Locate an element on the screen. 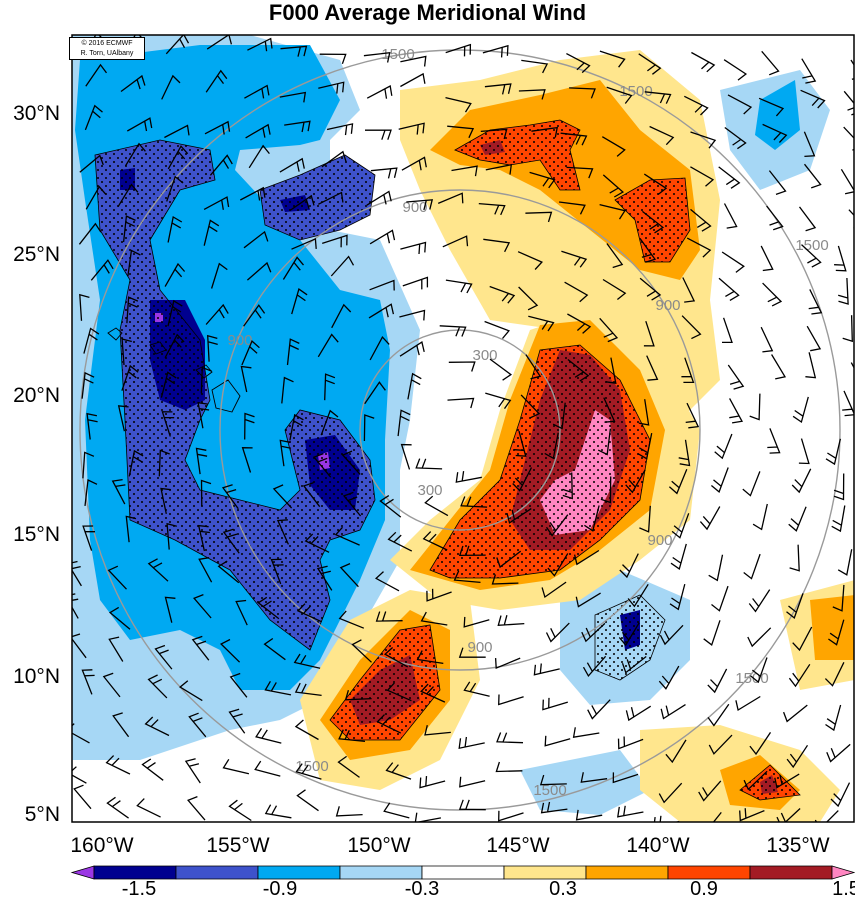 Image resolution: width=855 pixels, height=901 pixels. credit-line-1: © 2016 ECMWF is located at coordinates (107, 43).